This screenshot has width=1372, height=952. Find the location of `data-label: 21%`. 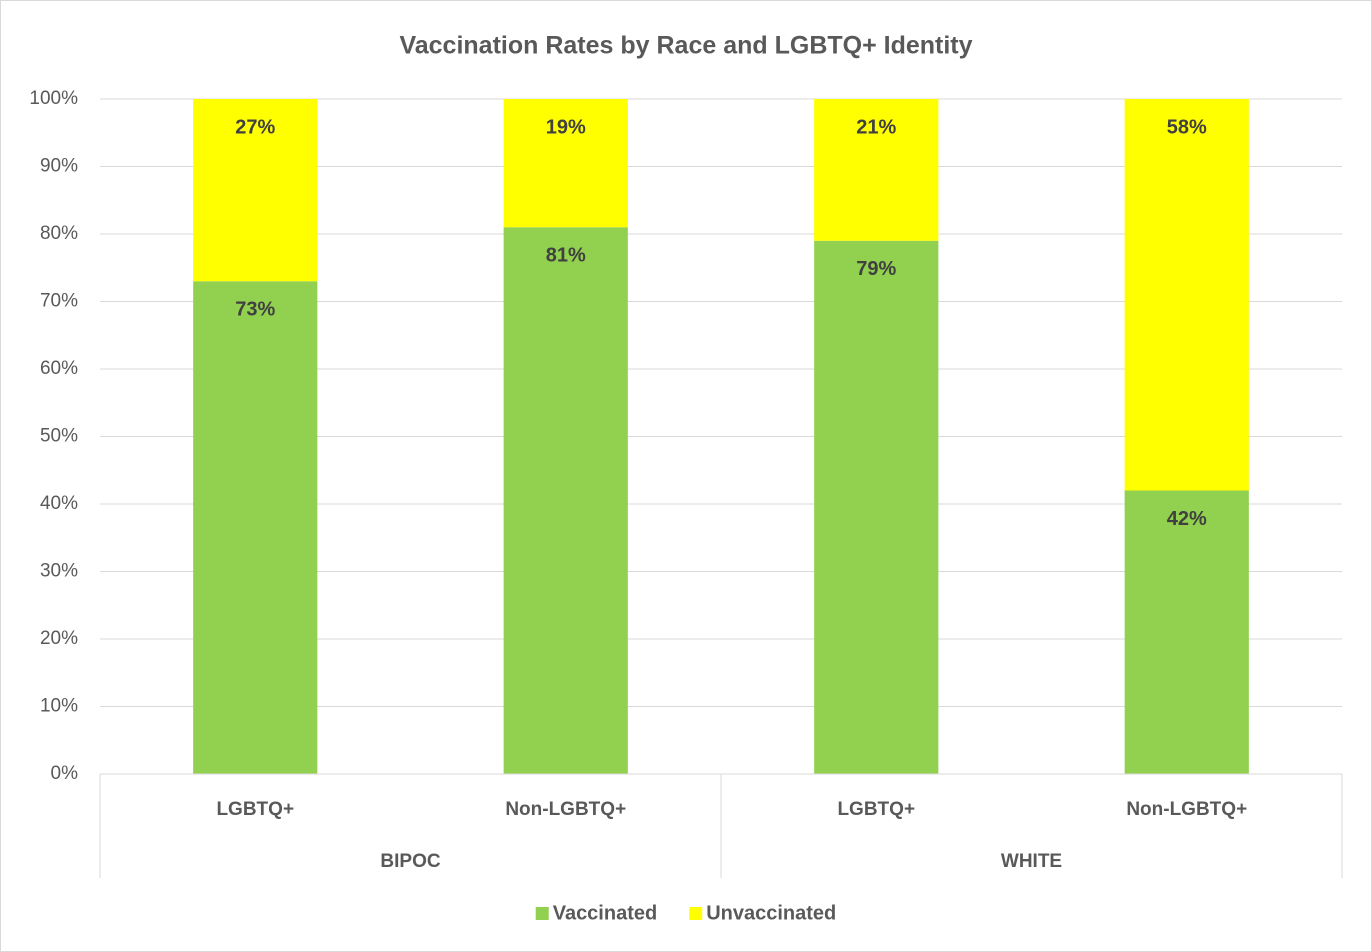

data-label: 21% is located at coordinates (876, 127).